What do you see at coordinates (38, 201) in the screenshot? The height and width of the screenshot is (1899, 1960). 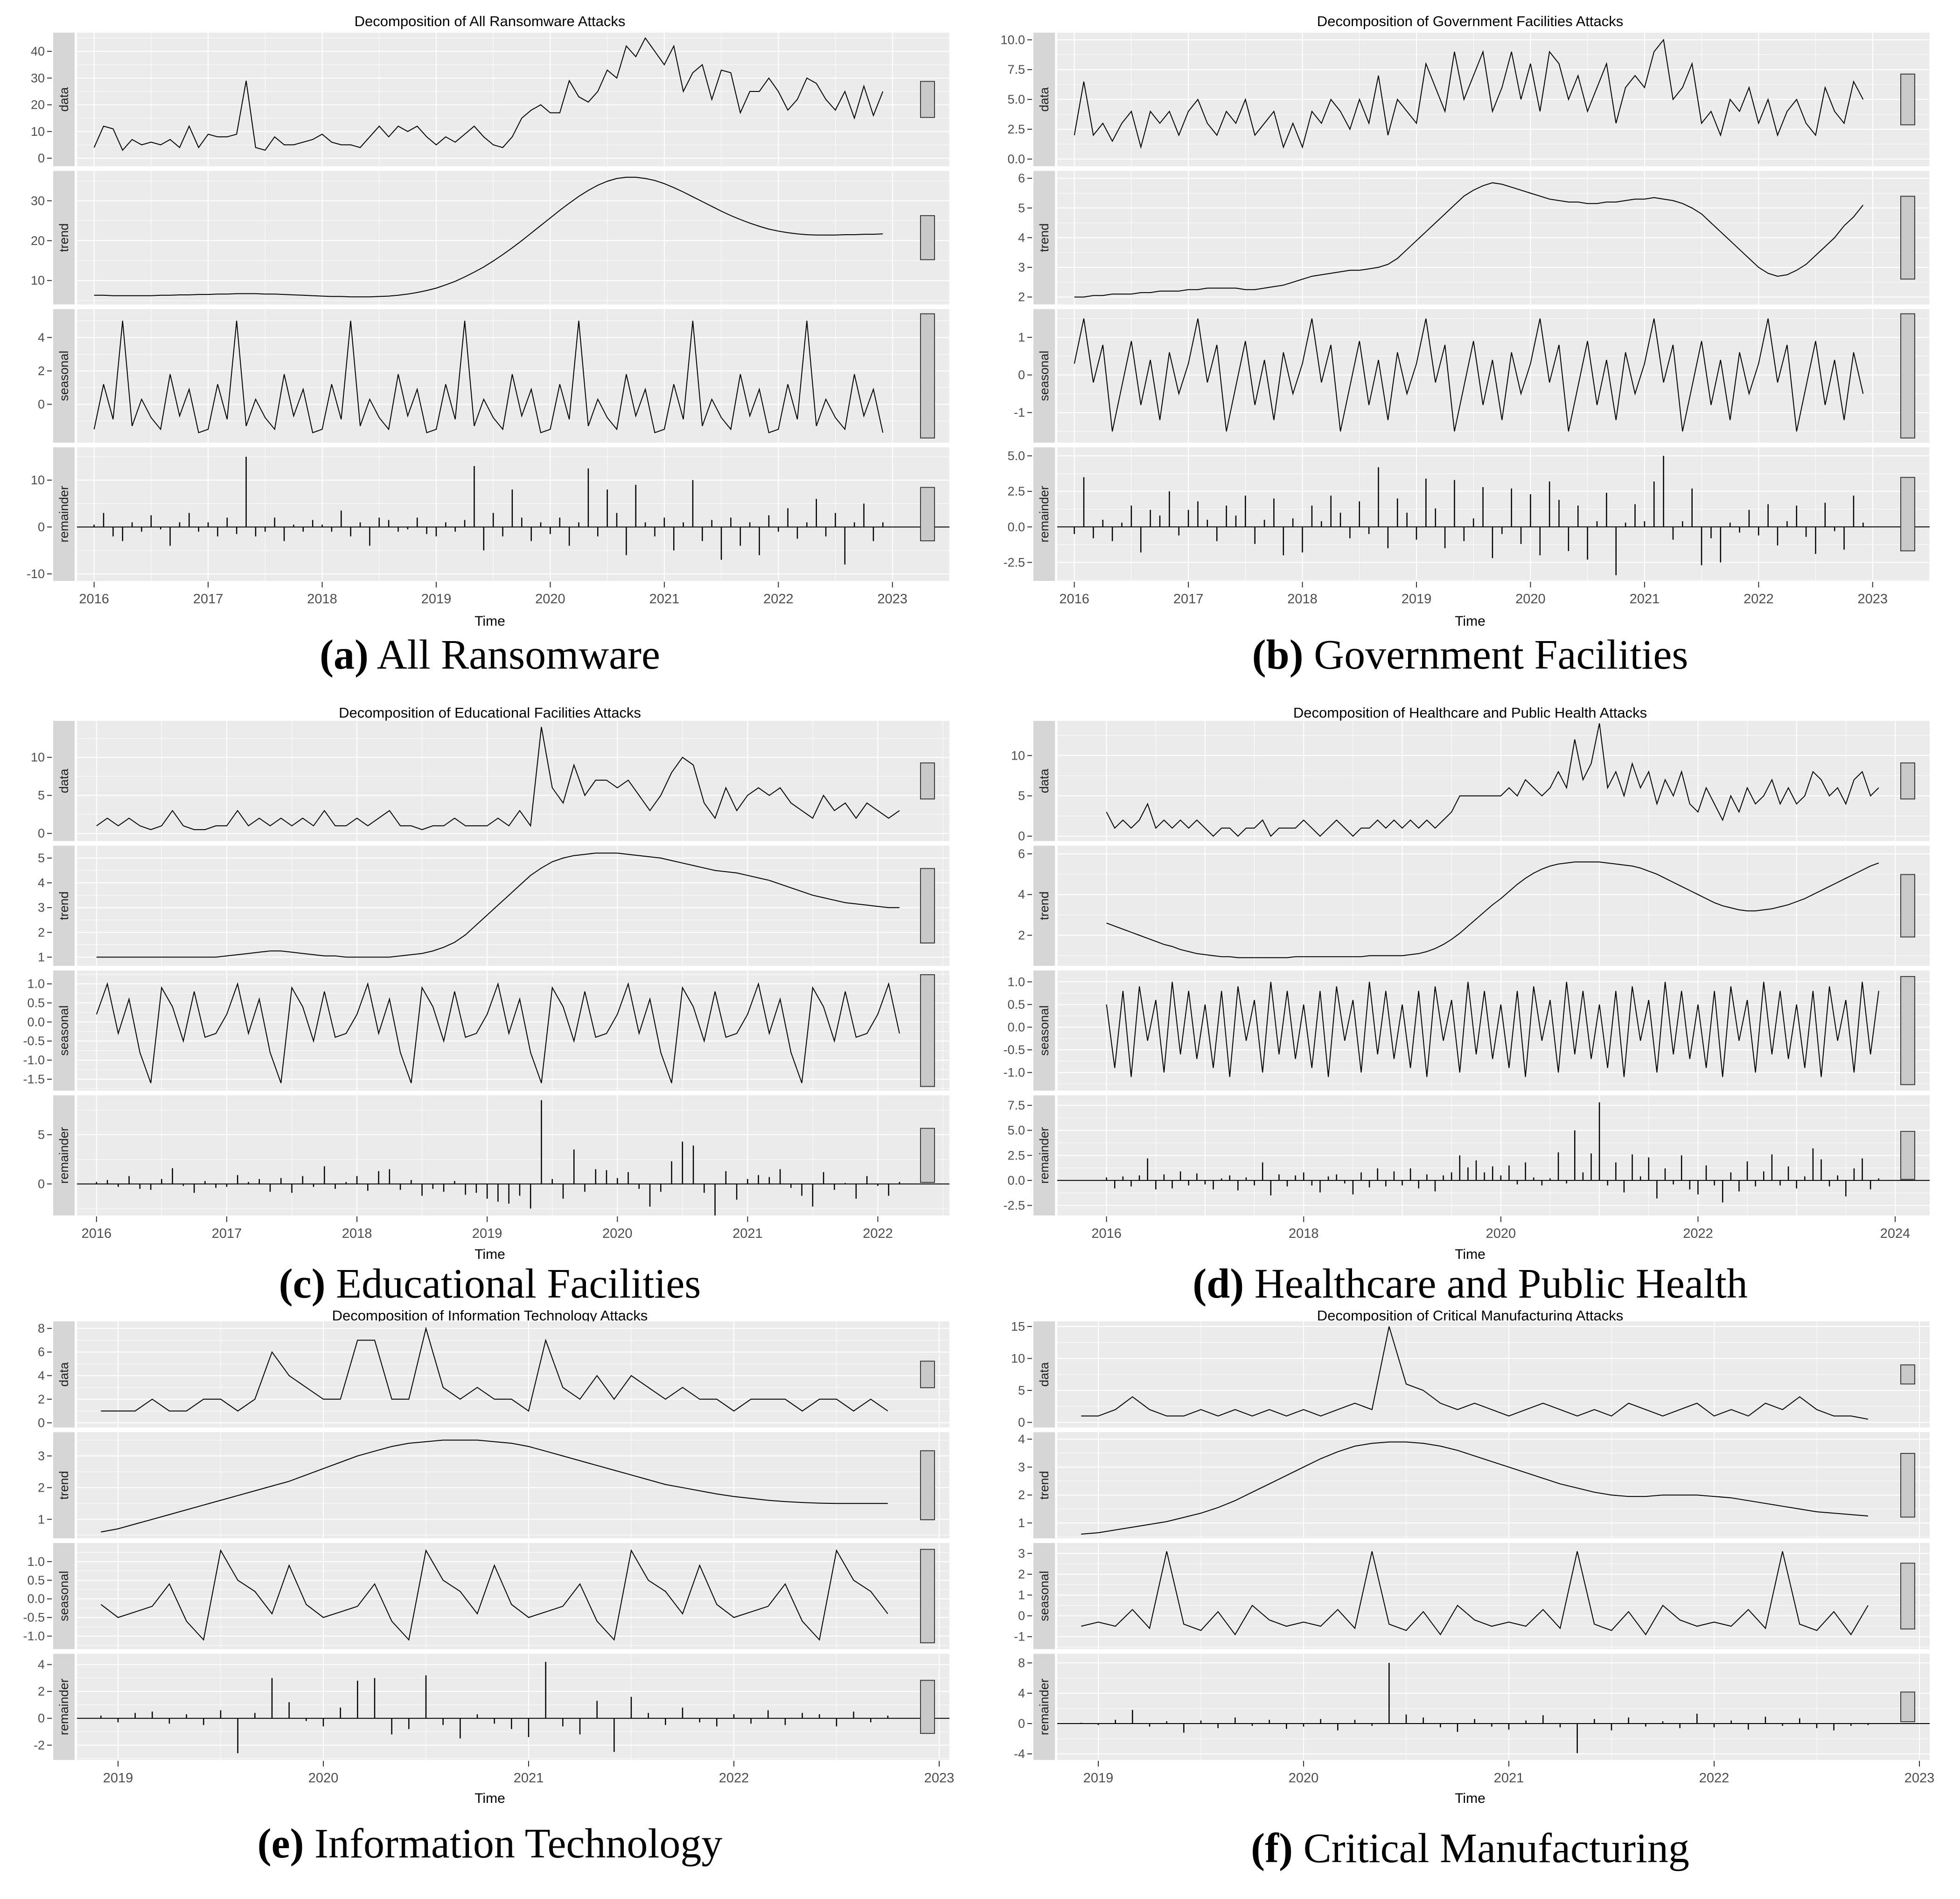 I see `svg-text: 30` at bounding box center [38, 201].